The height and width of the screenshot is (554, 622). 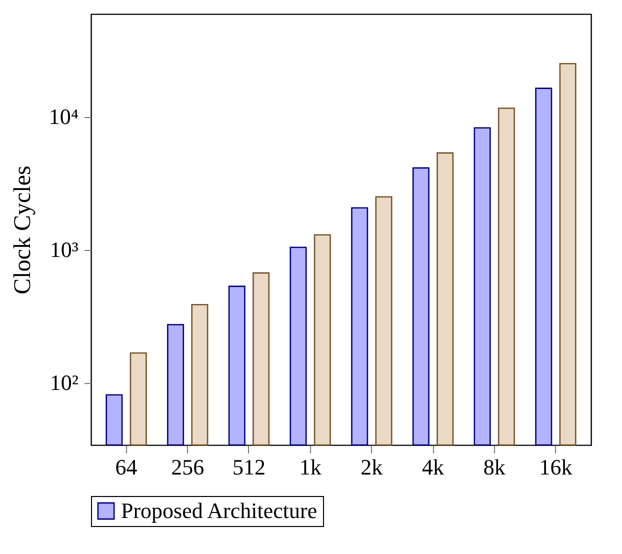 I want to click on y-tick-label: 10², so click(x=64, y=383).